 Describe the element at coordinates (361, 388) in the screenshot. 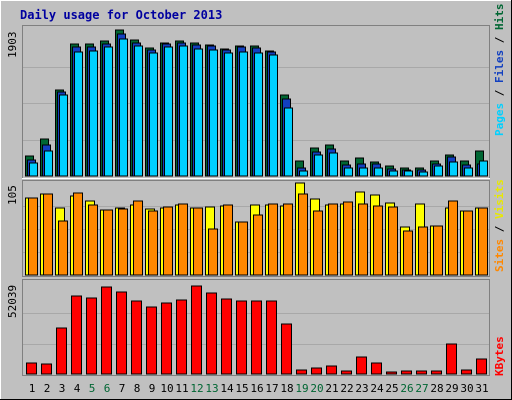

I see `day-label: 23` at that location.